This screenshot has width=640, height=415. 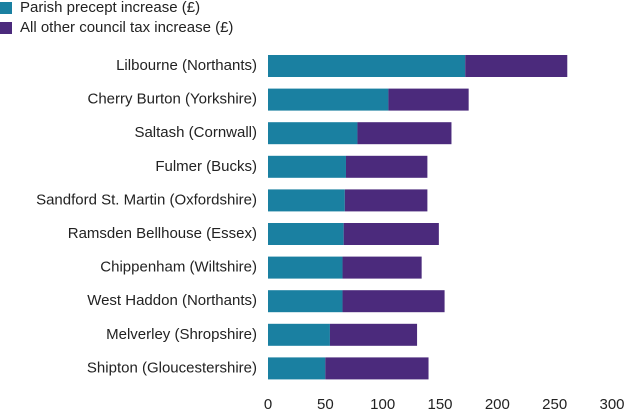 I want to click on x-tick-label: 0, so click(x=268, y=404).